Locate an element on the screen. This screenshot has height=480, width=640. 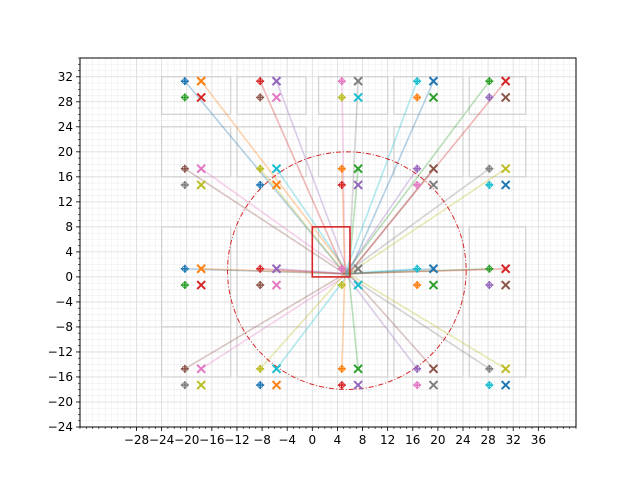
x-tick-label: 32 is located at coordinates (513, 440).